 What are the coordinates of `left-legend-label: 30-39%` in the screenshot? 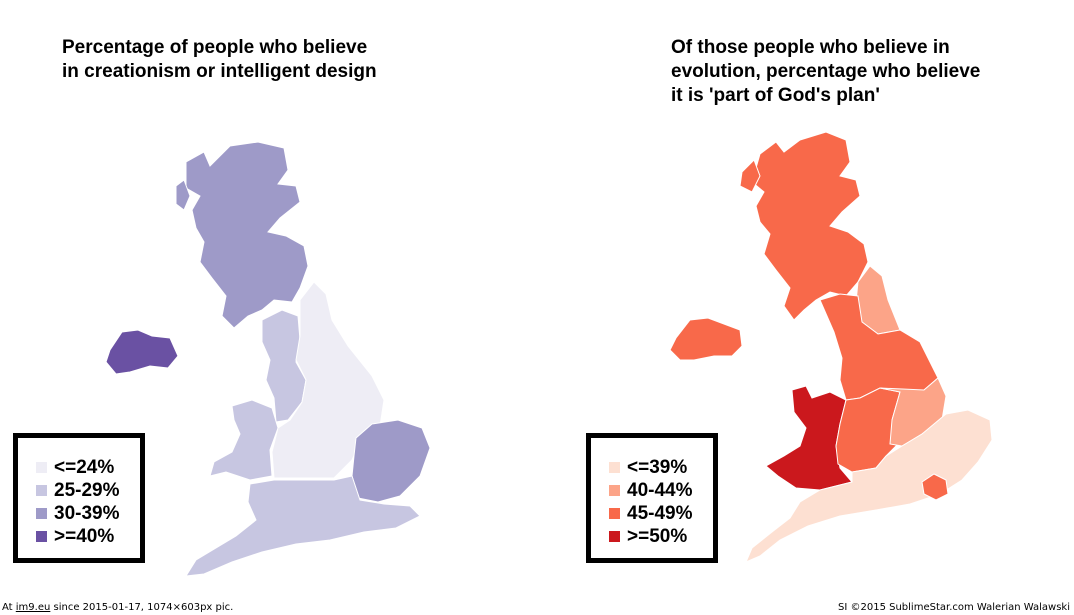 It's located at (87, 513).